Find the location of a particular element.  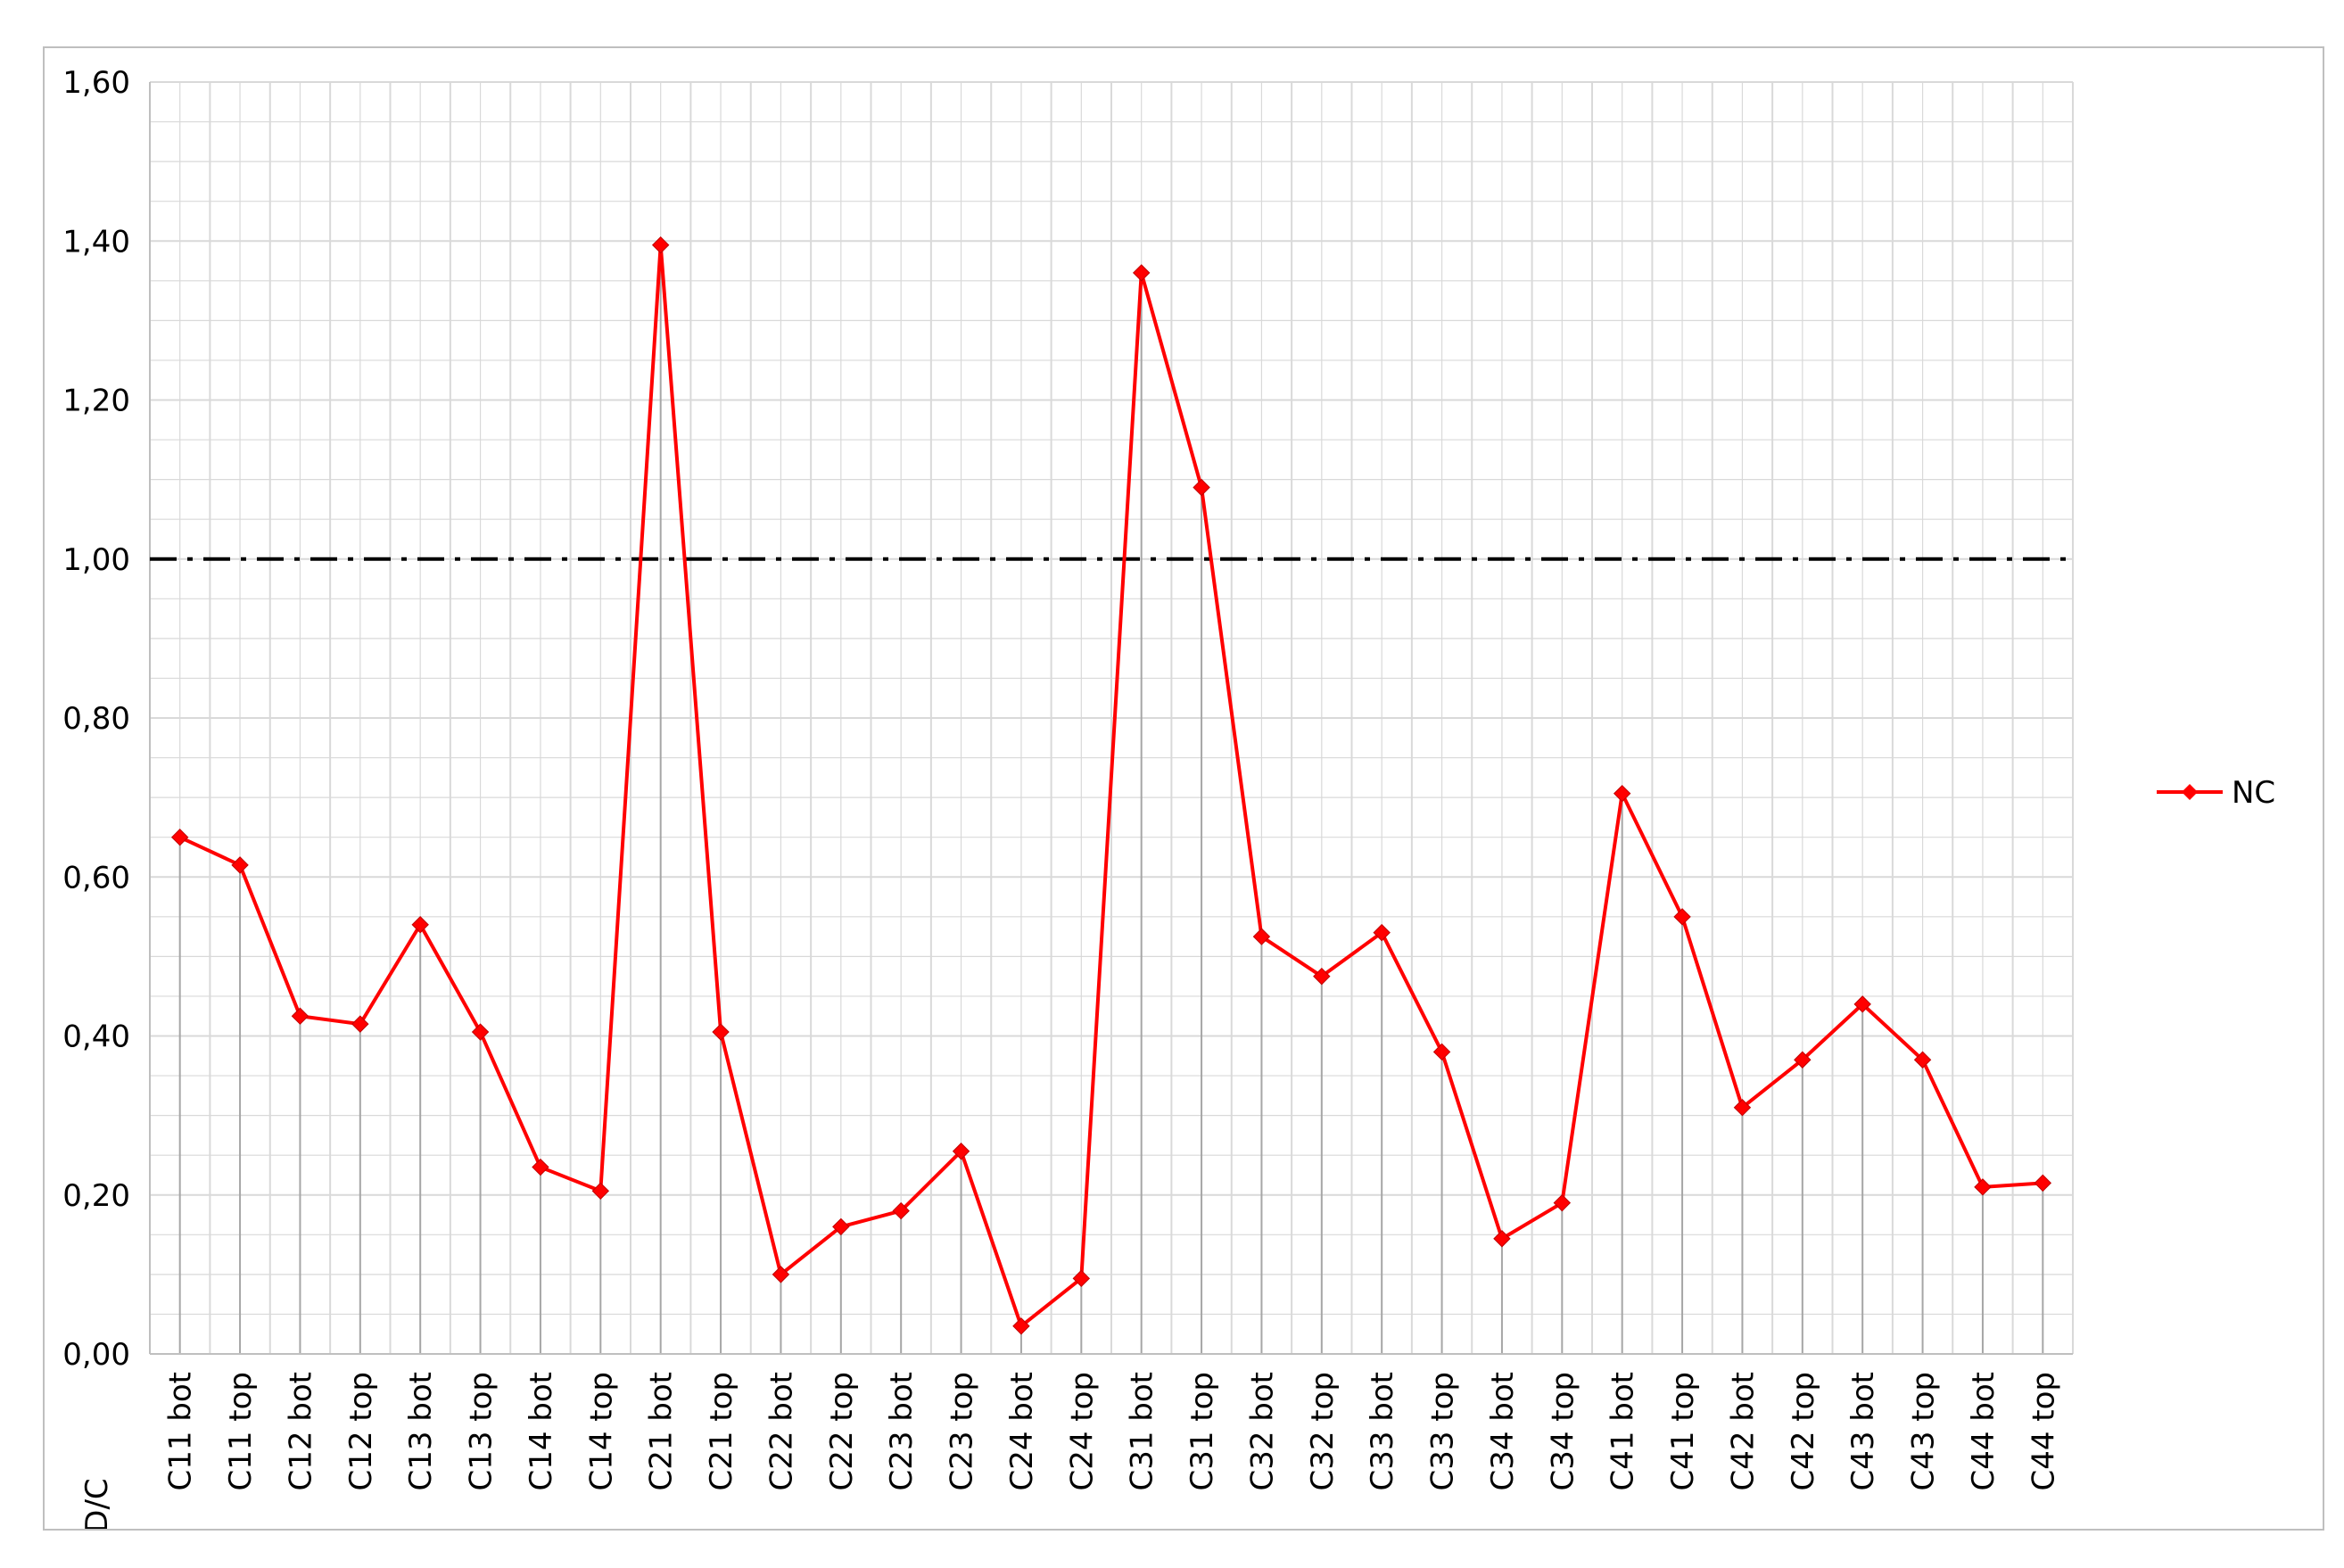

x-tick-label: C23 top is located at coordinates (962, 1431).